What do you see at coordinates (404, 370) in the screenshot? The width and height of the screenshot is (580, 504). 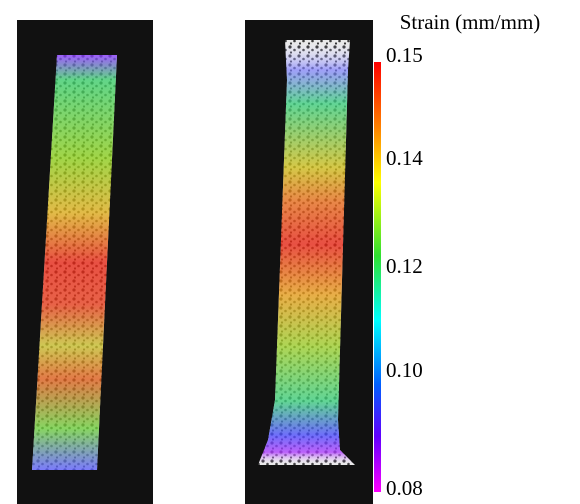 I see `colorbar-tick-label: 0.10` at bounding box center [404, 370].